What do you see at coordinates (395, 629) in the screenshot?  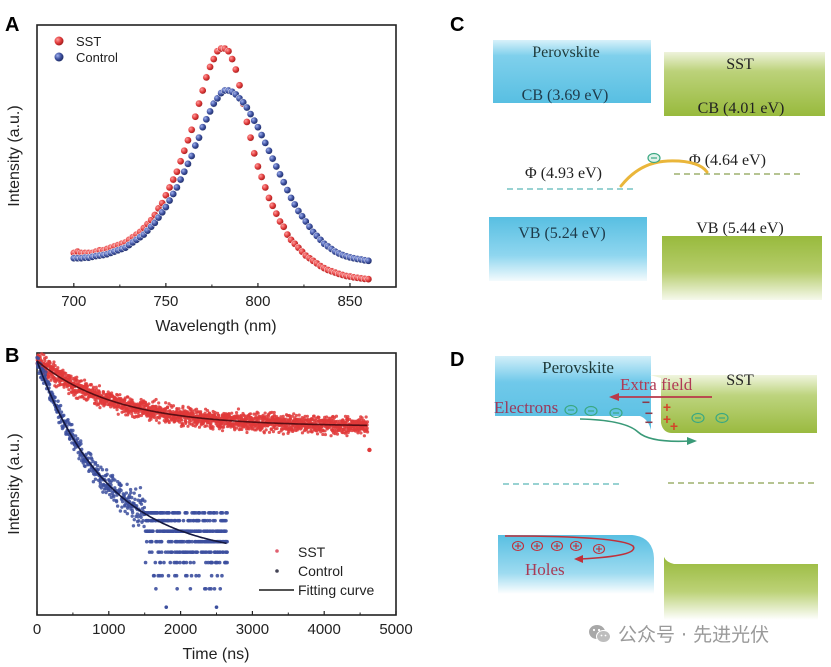 I see `x-tick-label: 5000` at bounding box center [395, 629].